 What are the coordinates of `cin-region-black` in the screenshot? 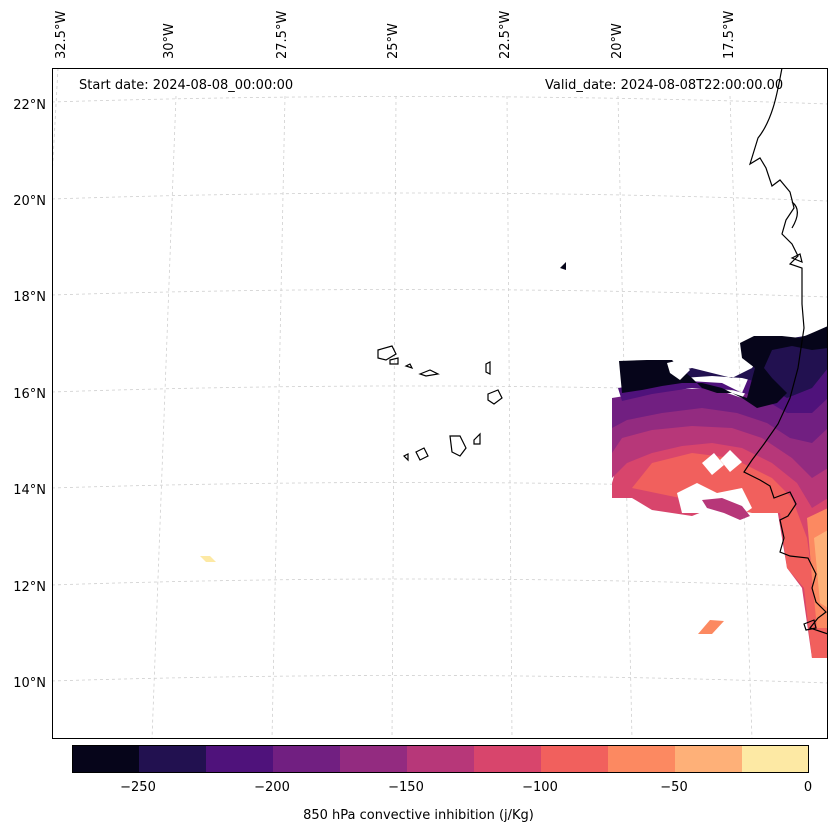 It's located at (723, 367).